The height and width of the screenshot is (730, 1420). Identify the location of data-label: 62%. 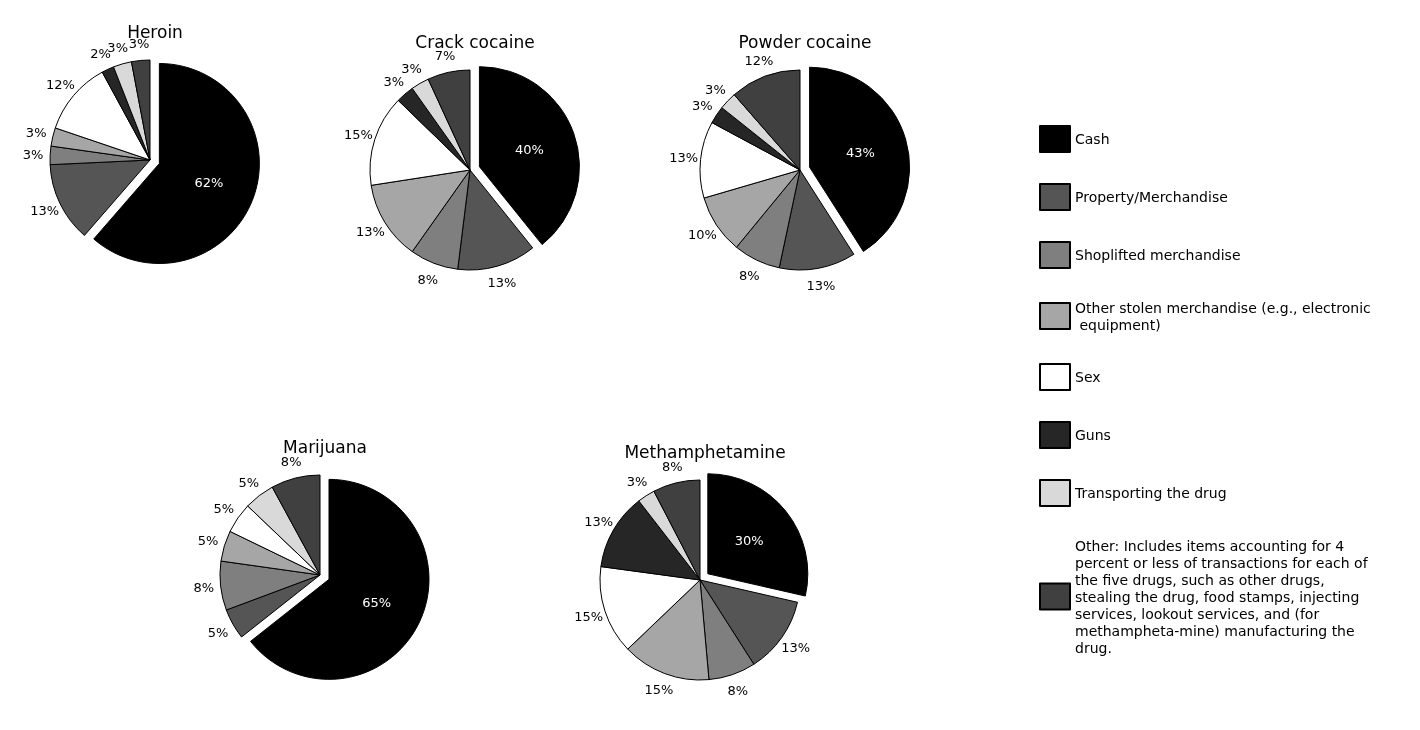
(209, 182).